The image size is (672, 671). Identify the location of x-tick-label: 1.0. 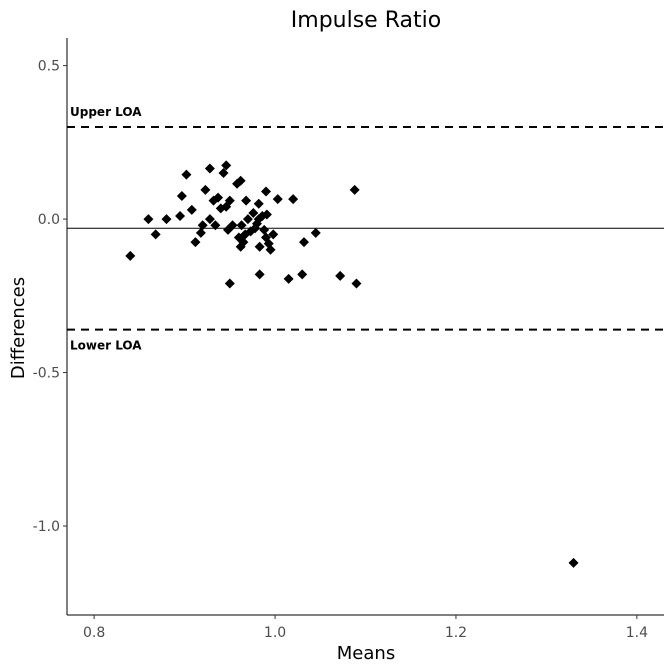
(275, 633).